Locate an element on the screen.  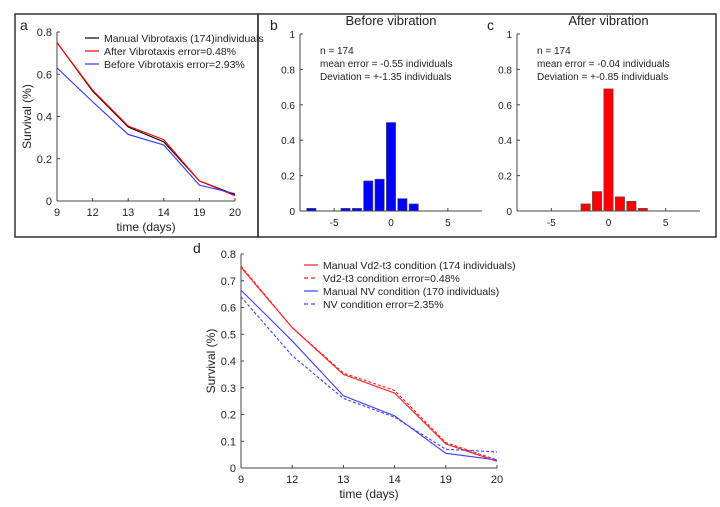
y-tick-label: 0.7 is located at coordinates (228, 282).